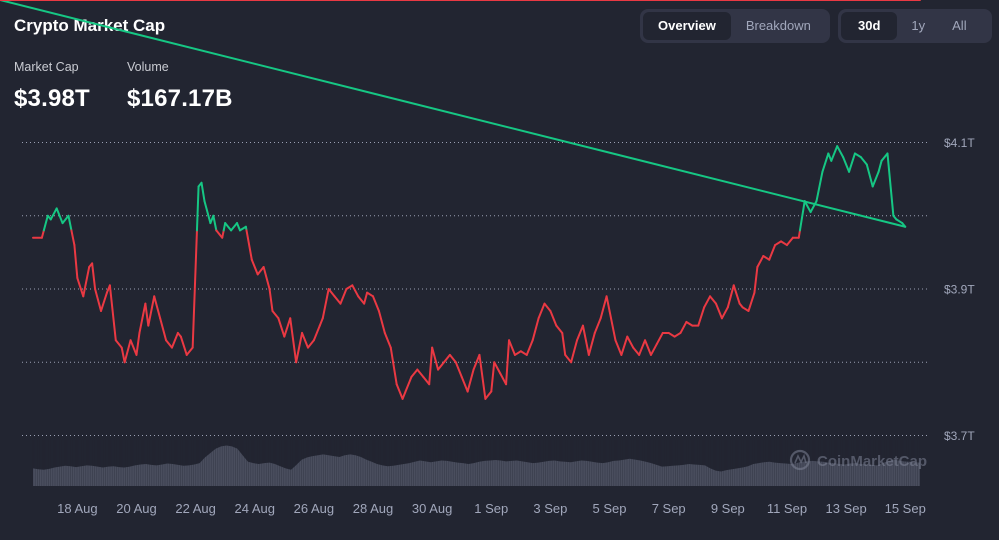 The image size is (999, 540). Describe the element at coordinates (869, 26) in the screenshot. I see `range-30d-button: 30d` at that location.